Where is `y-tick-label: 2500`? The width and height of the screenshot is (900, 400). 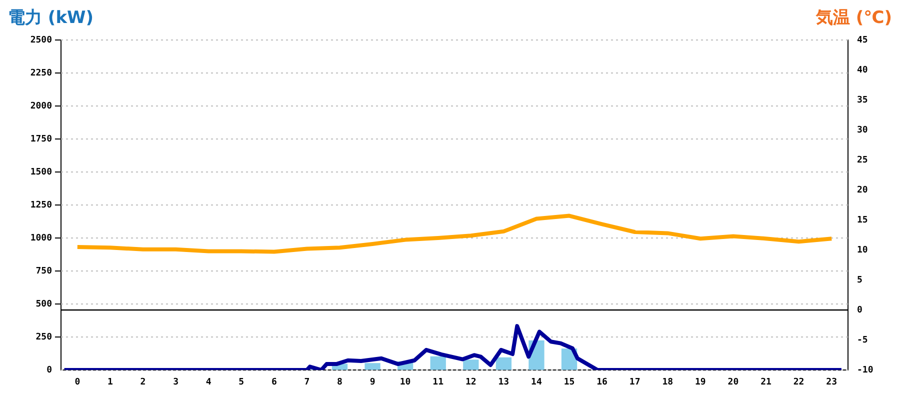 y-tick-label: 2500 is located at coordinates (41, 40).